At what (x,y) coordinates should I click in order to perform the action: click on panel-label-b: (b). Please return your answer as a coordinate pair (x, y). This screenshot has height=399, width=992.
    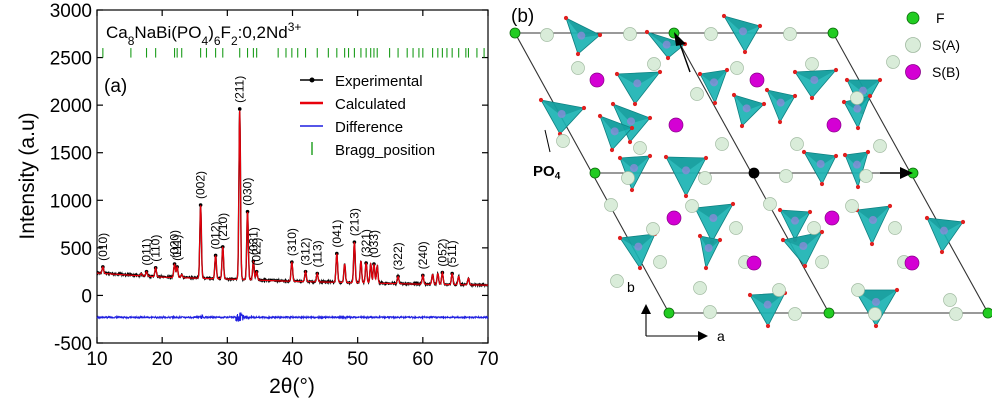
    Looking at the image, I should click on (522, 16).